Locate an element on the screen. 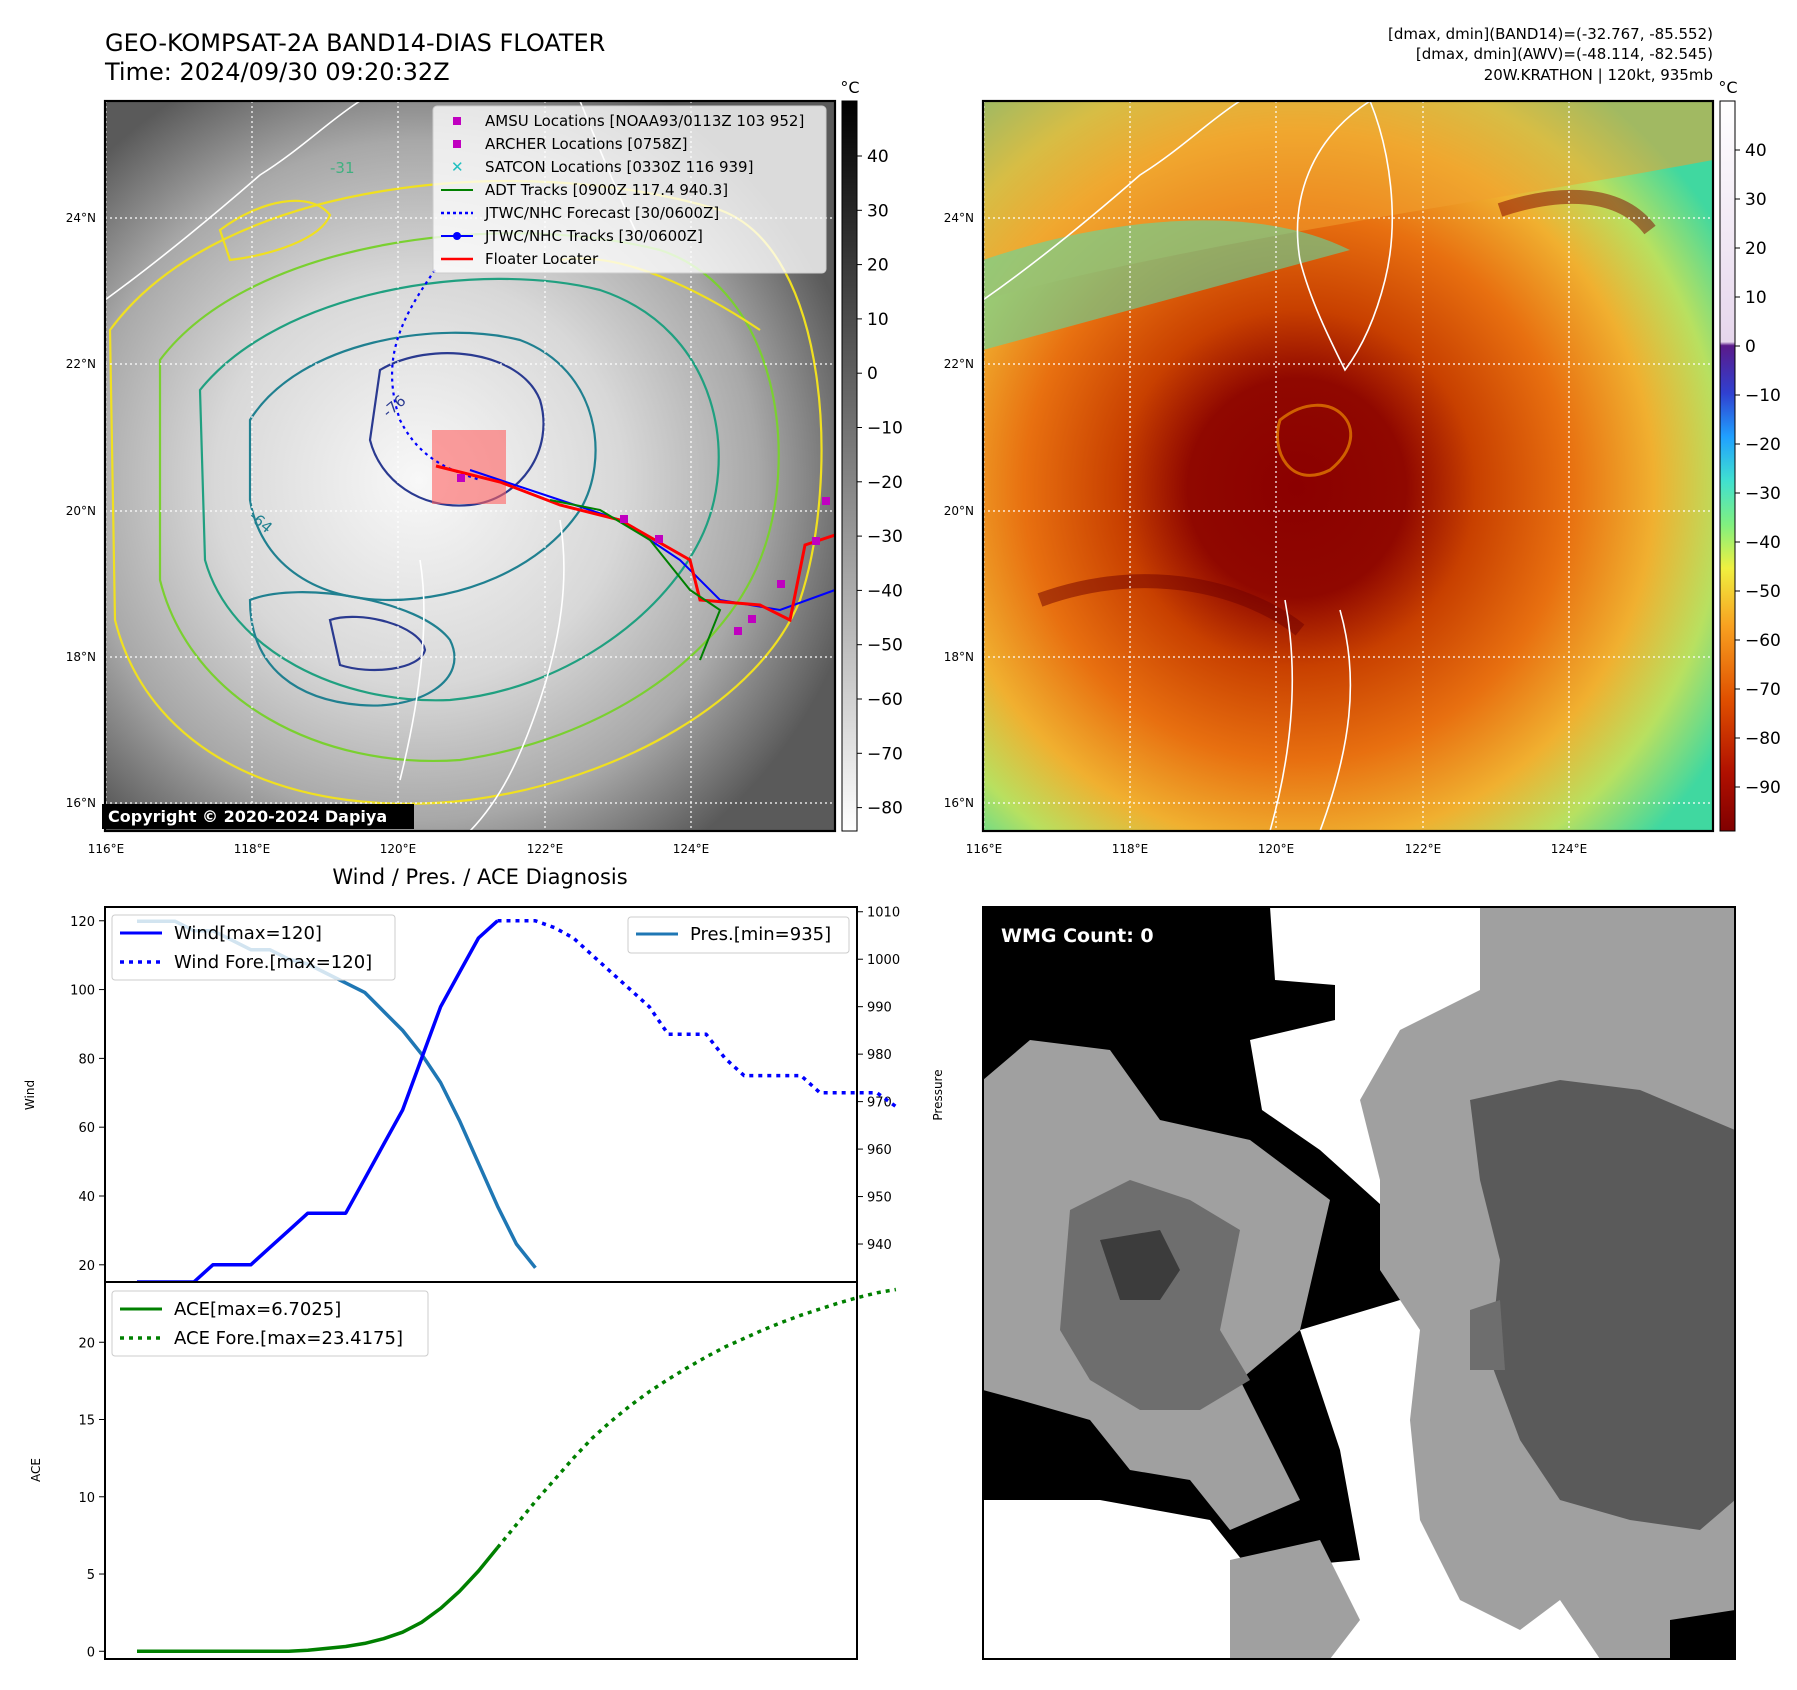 The height and width of the screenshot is (1690, 1797). lon-label-116-right: 116°E is located at coordinates (984, 849).